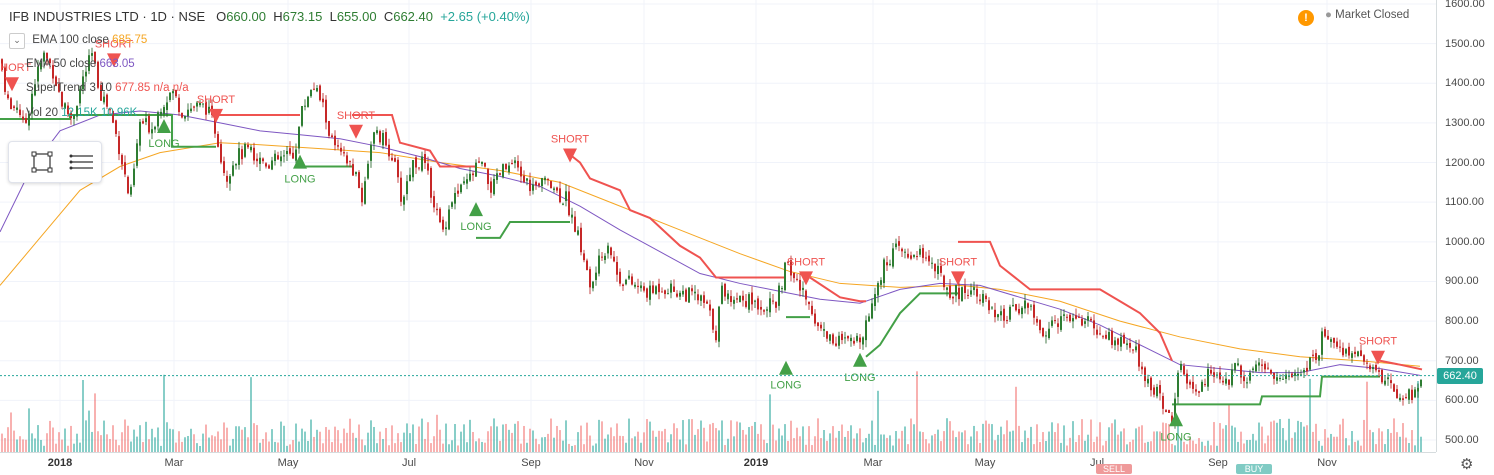 The height and width of the screenshot is (475, 1494). I want to click on menu-lines-icon, so click(80, 162).